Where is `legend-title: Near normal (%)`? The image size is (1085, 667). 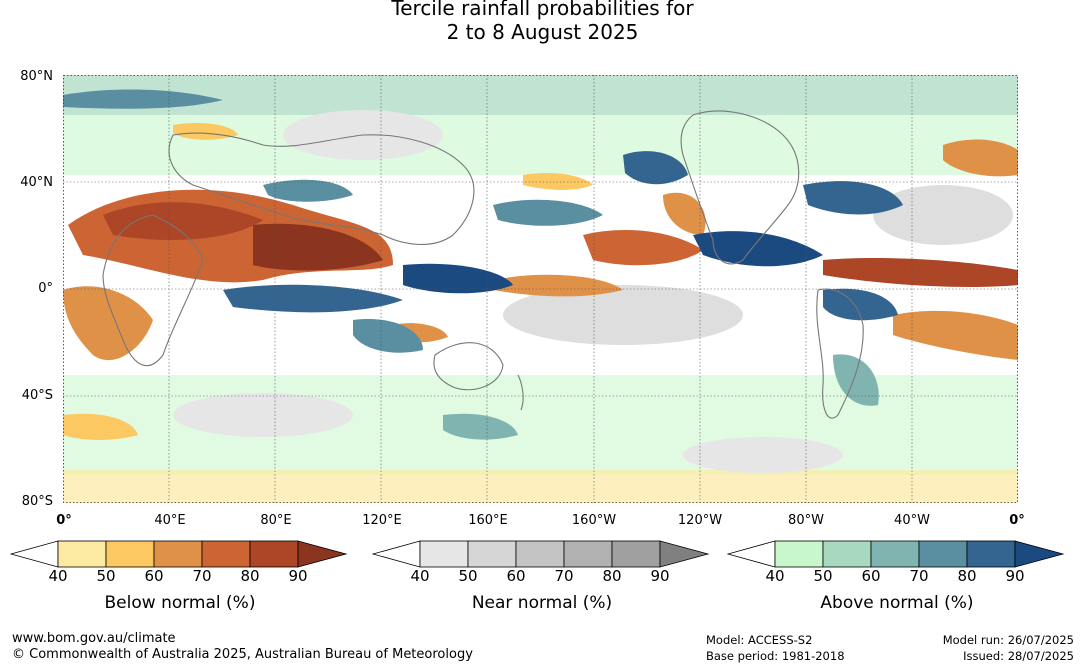 legend-title: Near normal (%) is located at coordinates (542, 603).